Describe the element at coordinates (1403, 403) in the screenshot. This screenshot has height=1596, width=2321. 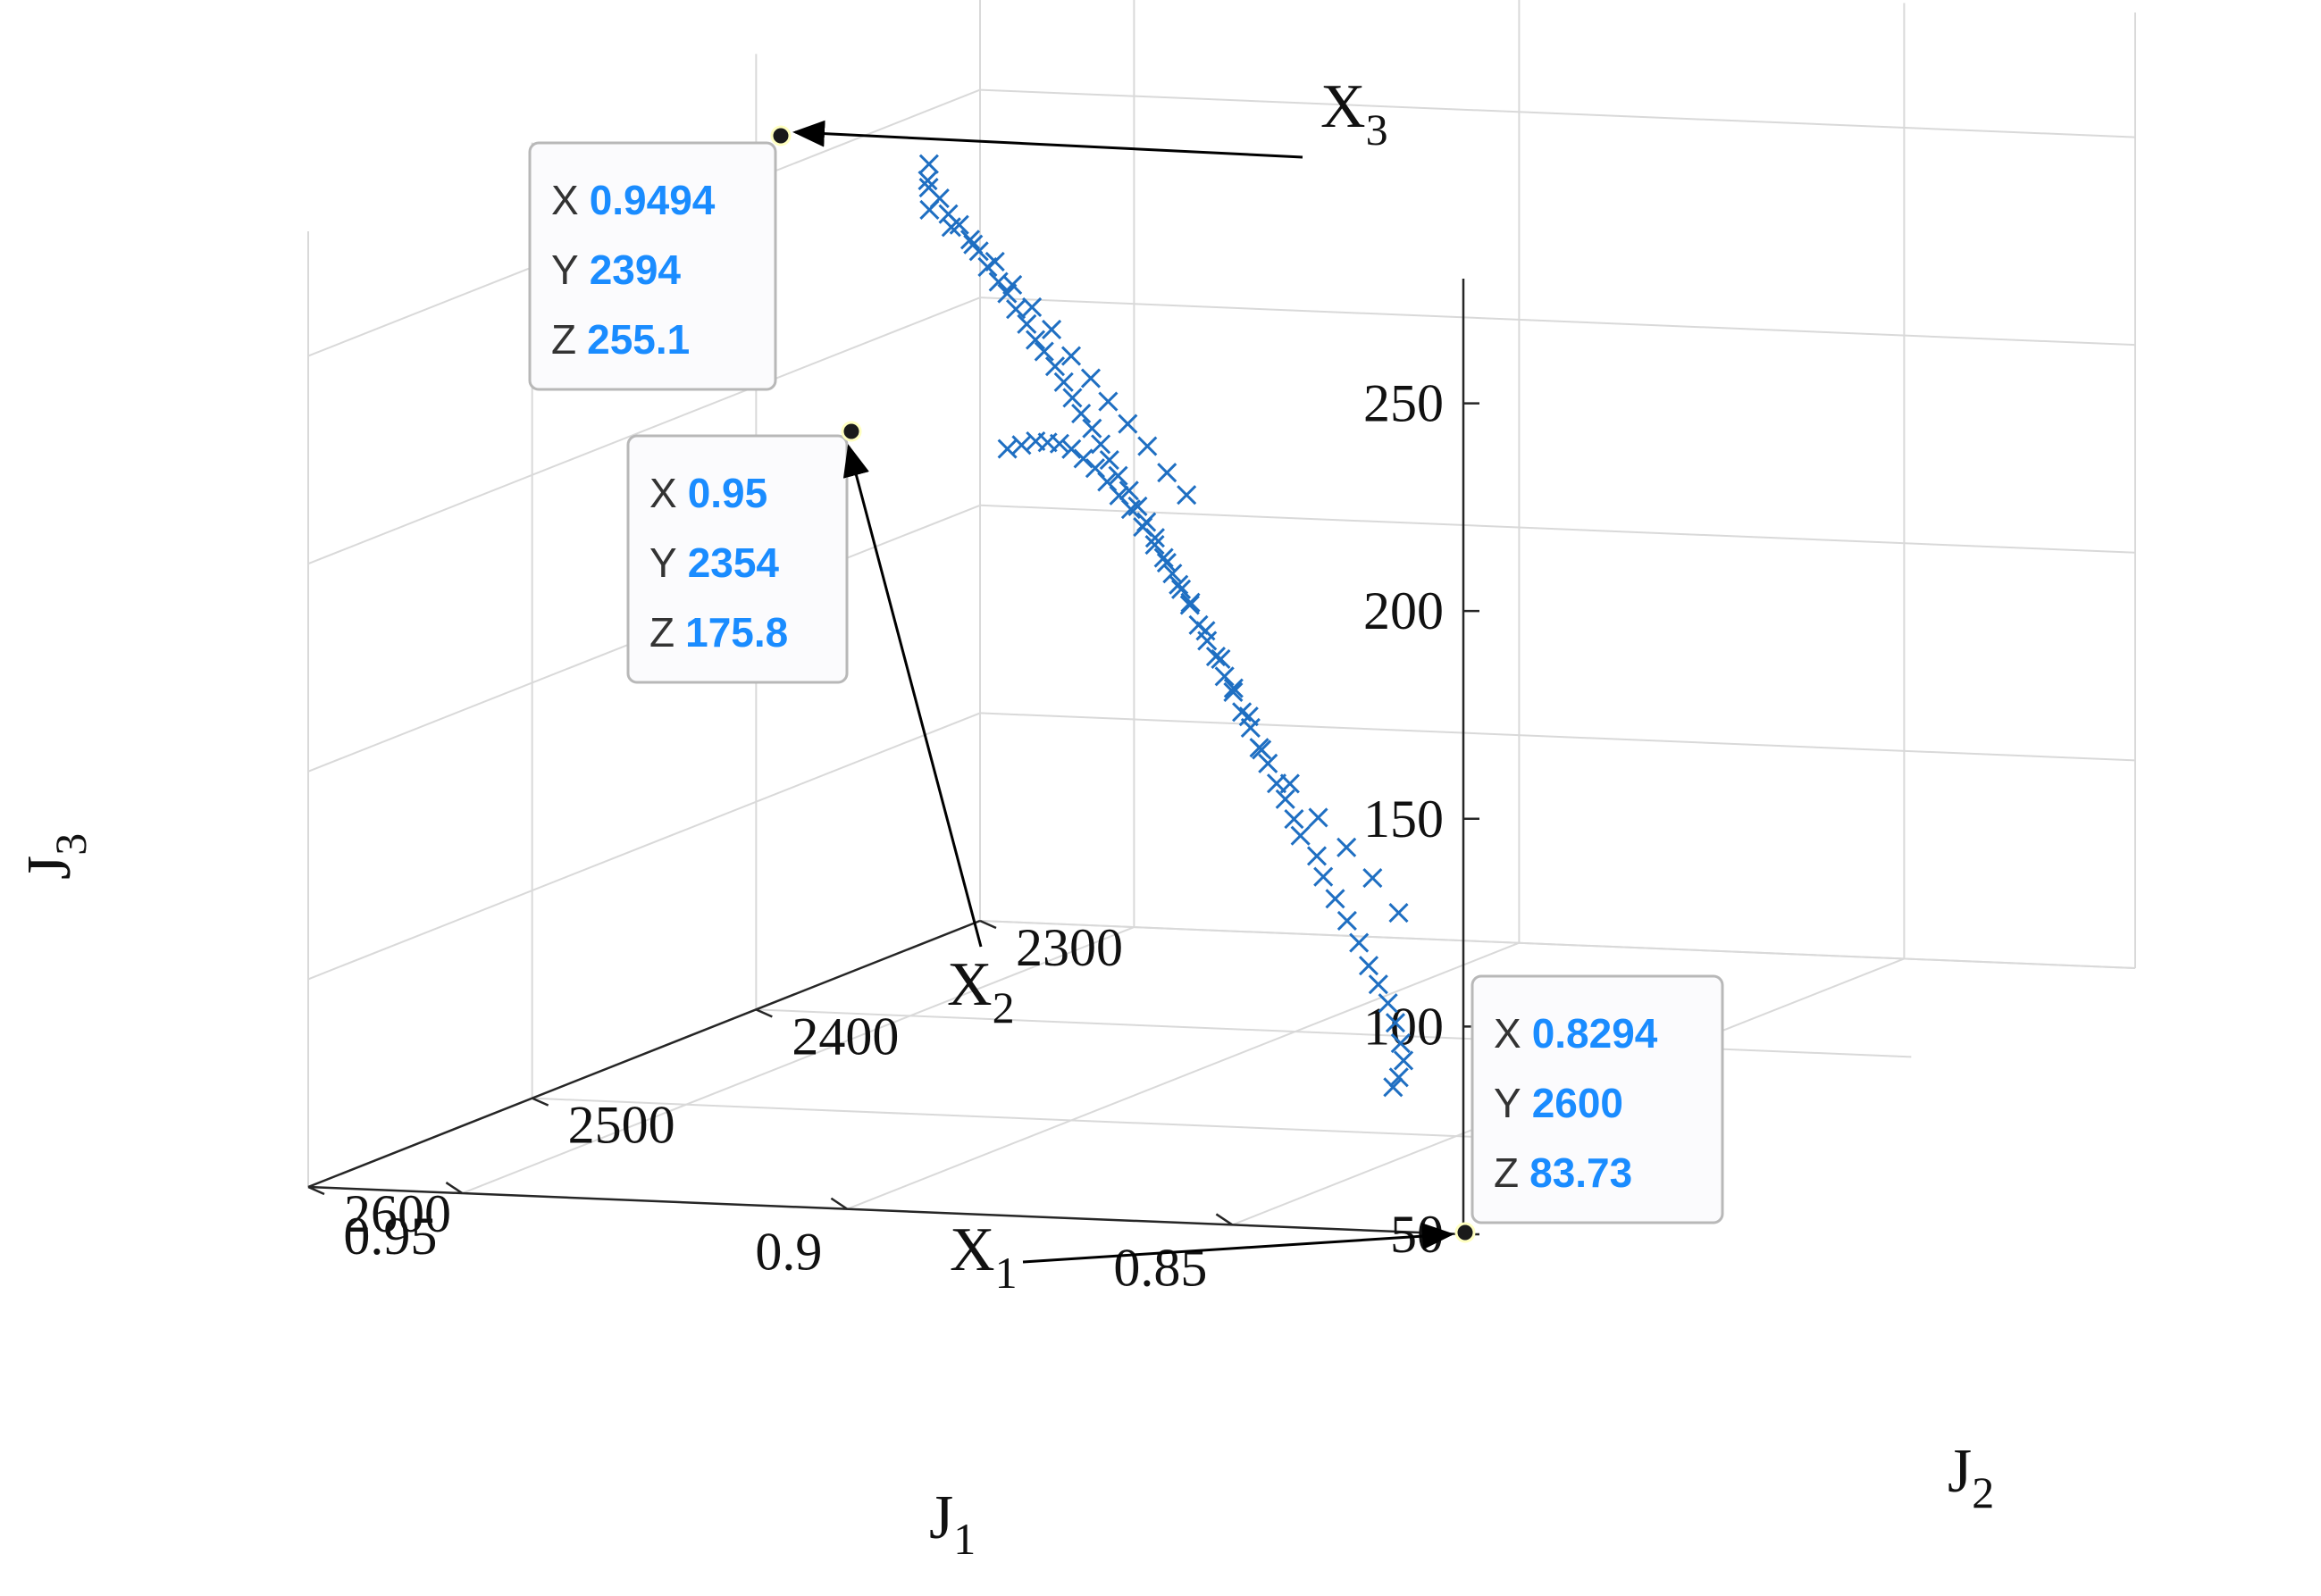
I see `z-tick-label: 250` at that location.